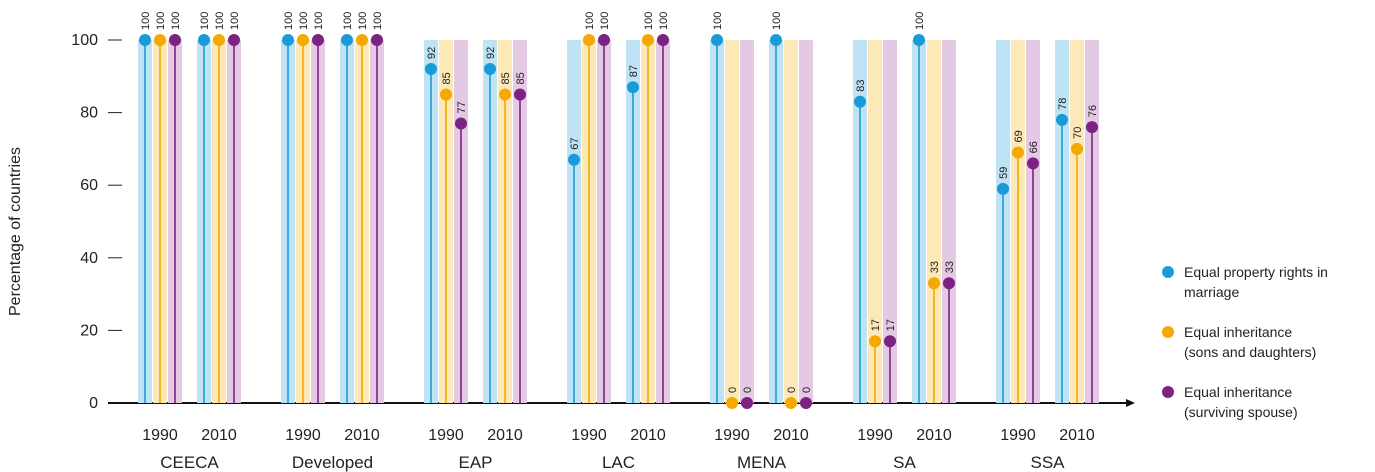 The width and height of the screenshot is (1375, 472). Describe the element at coordinates (762, 462) in the screenshot. I see `x-tick-region-label: MENA` at that location.